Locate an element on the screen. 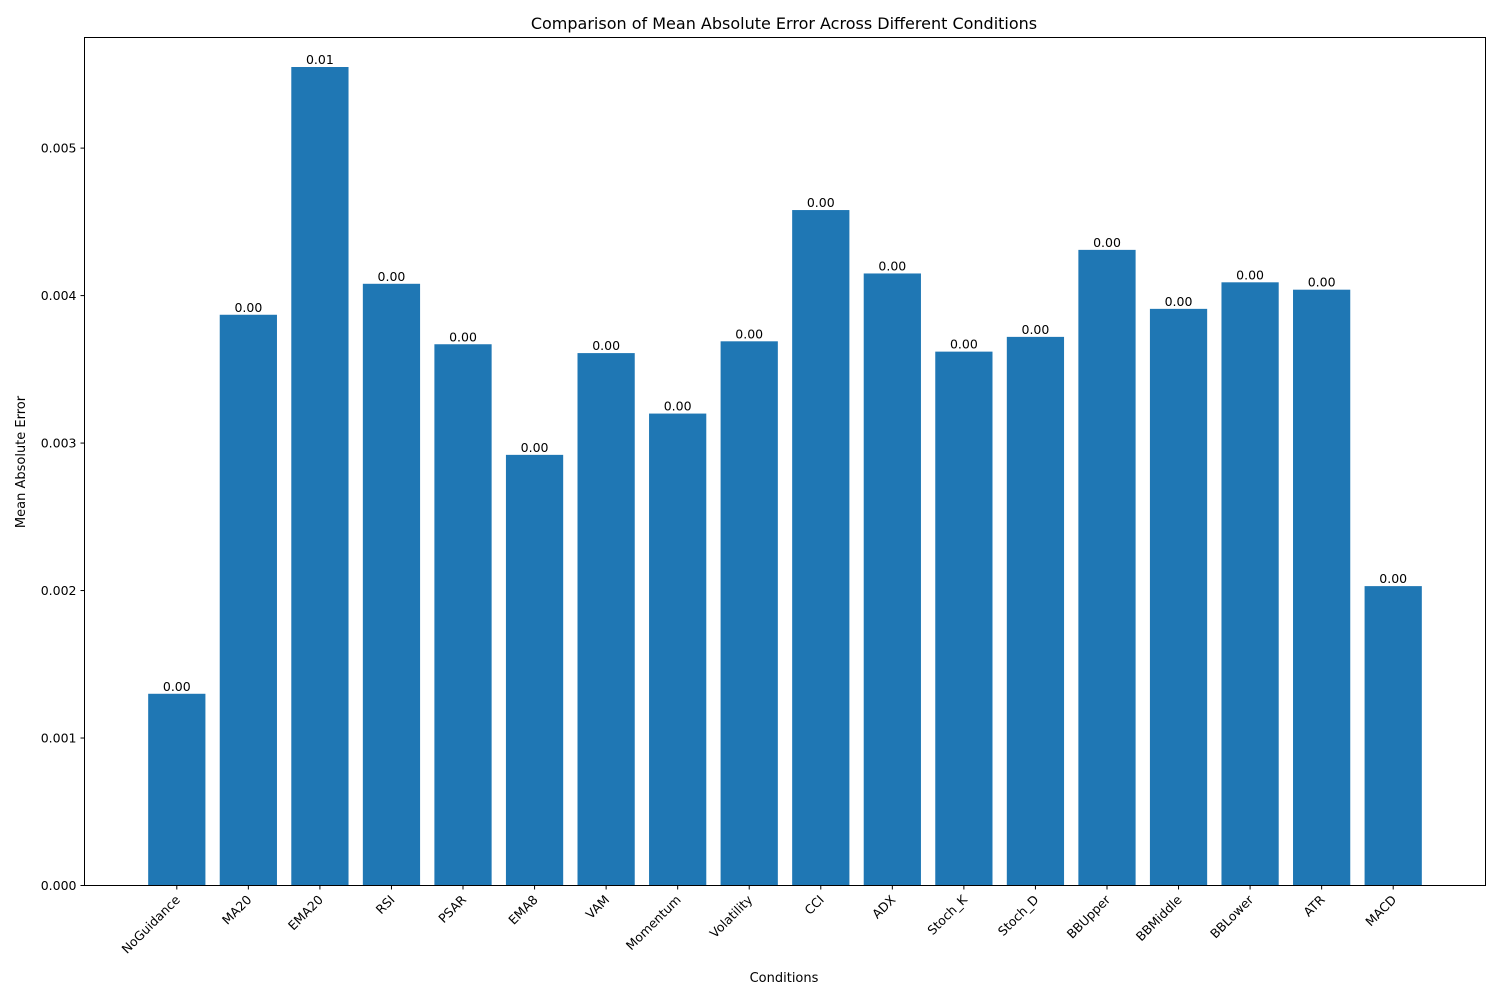 This screenshot has height=1000, width=1500. bar-cci is located at coordinates (821, 548).